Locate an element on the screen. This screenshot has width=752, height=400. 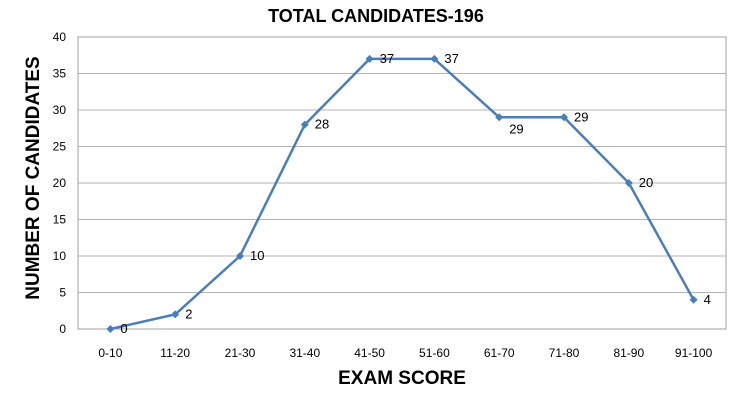
data-label-21-30: 10 is located at coordinates (257, 255).